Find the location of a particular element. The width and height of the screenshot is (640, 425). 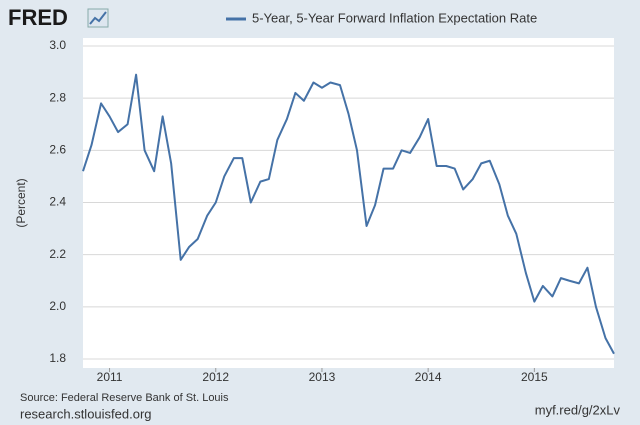

site: research.stlouisfed.org is located at coordinates (86, 413).